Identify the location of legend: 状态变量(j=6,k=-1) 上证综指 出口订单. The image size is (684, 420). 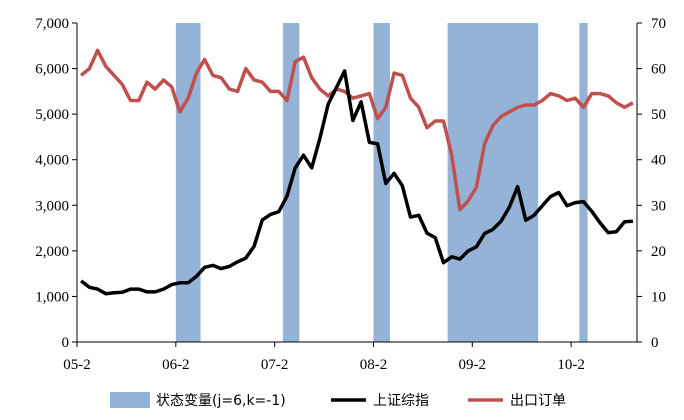
(338, 400).